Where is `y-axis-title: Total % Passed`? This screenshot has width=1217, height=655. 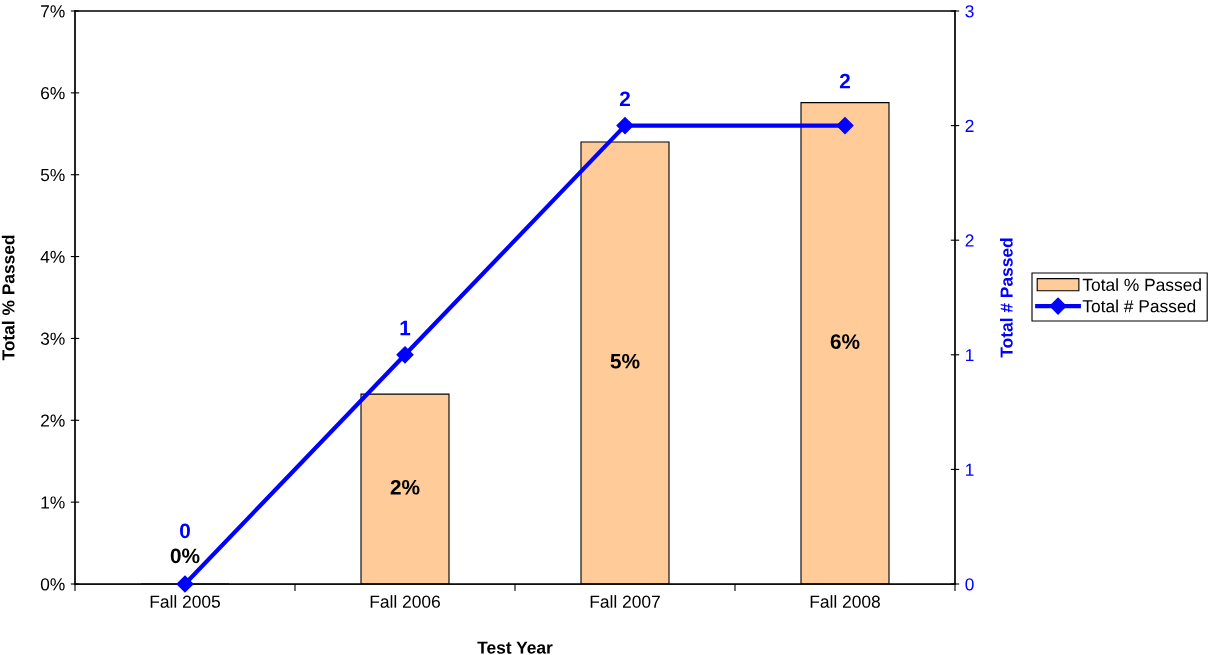 y-axis-title: Total % Passed is located at coordinates (8, 298).